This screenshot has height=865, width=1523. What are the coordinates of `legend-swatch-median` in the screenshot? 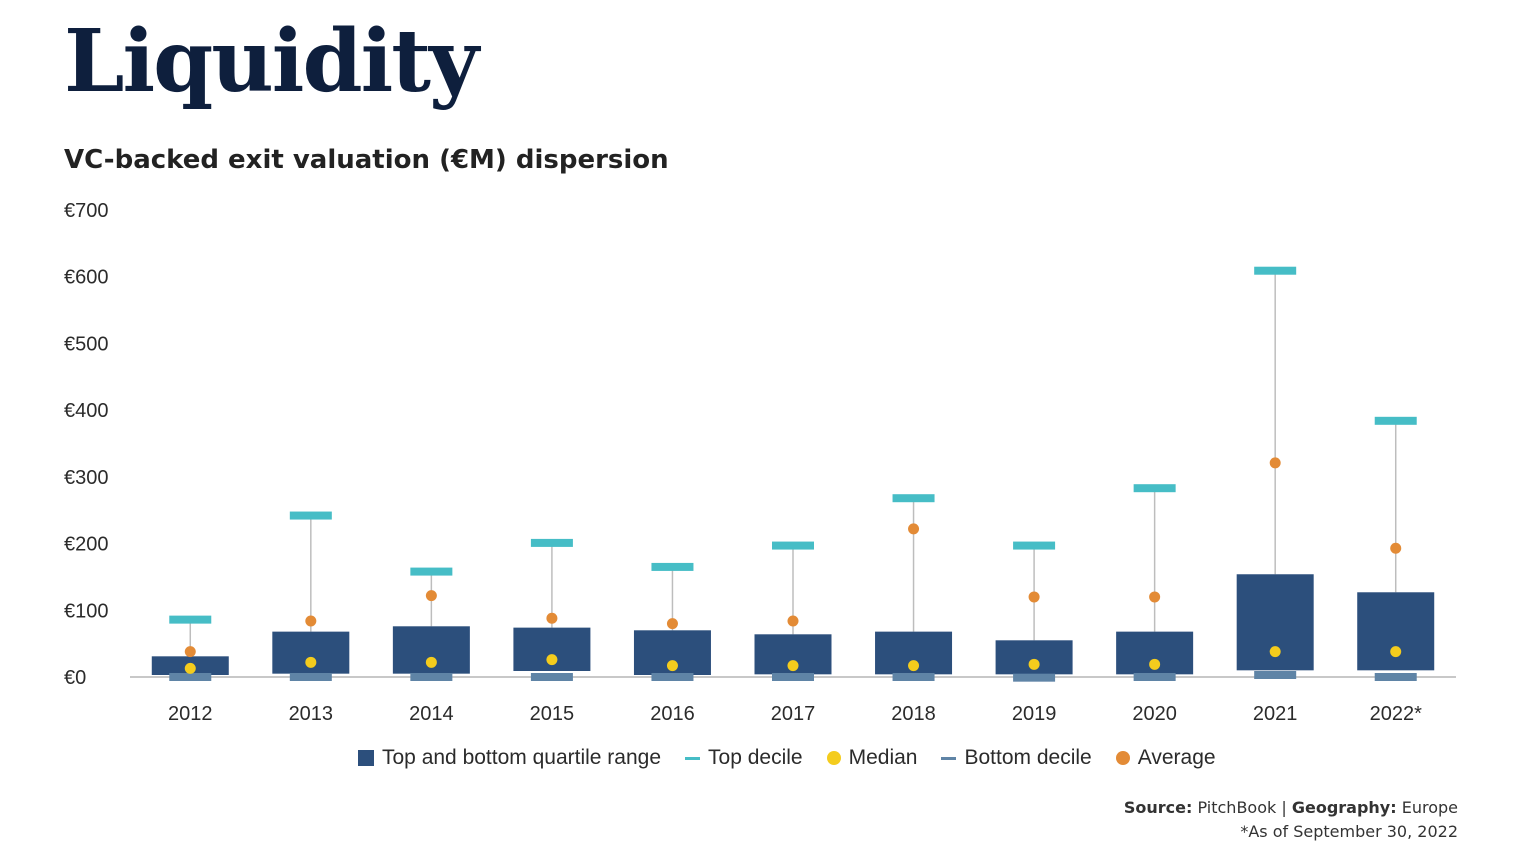 It's located at (833, 758).